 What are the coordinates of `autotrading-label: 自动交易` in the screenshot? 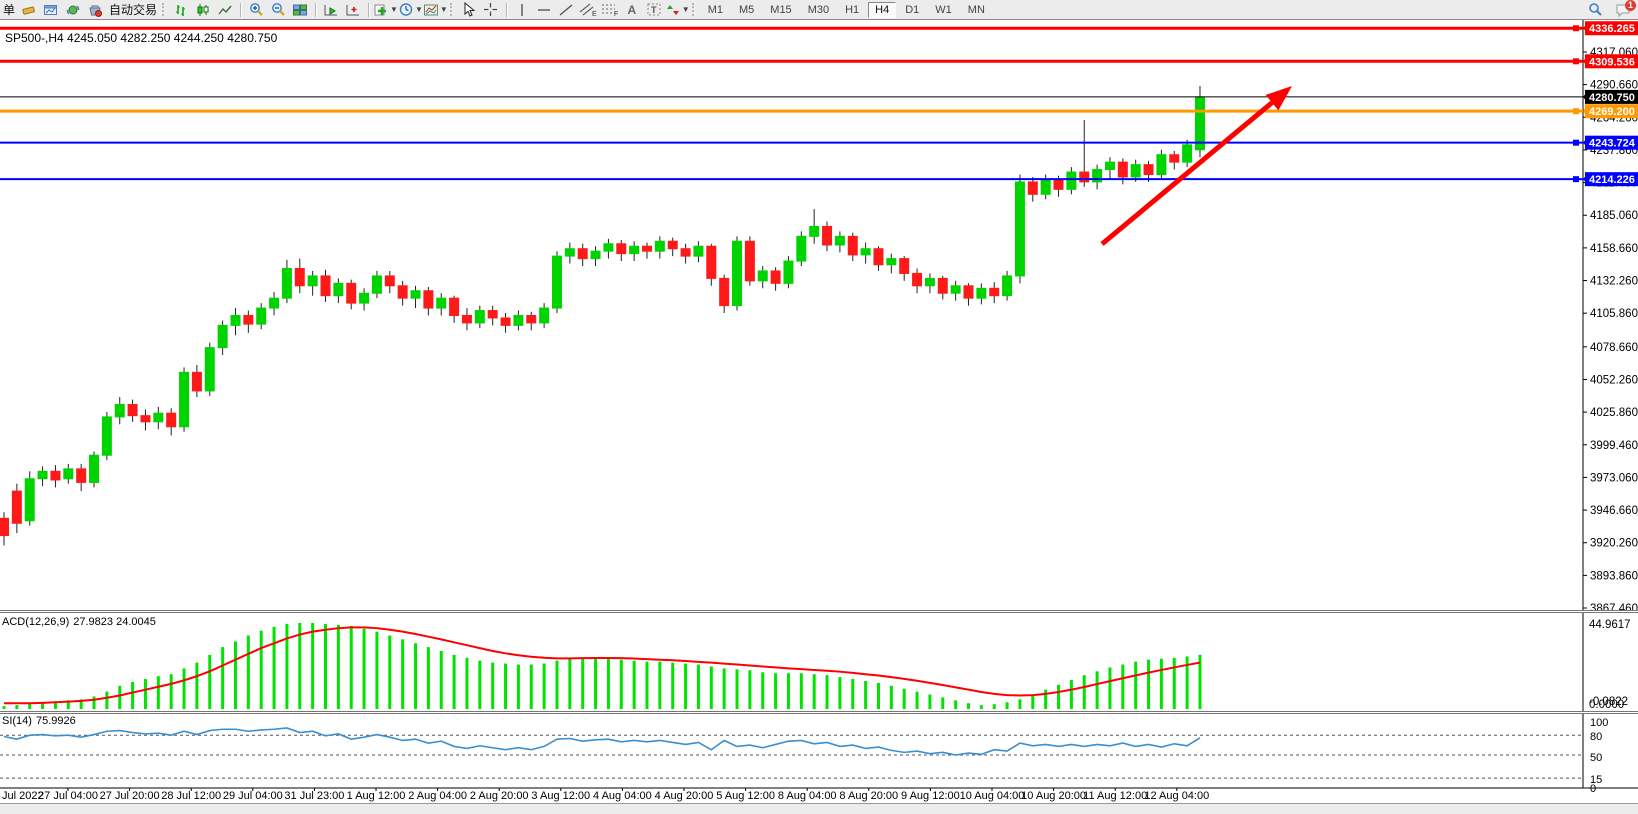 It's located at (133, 10).